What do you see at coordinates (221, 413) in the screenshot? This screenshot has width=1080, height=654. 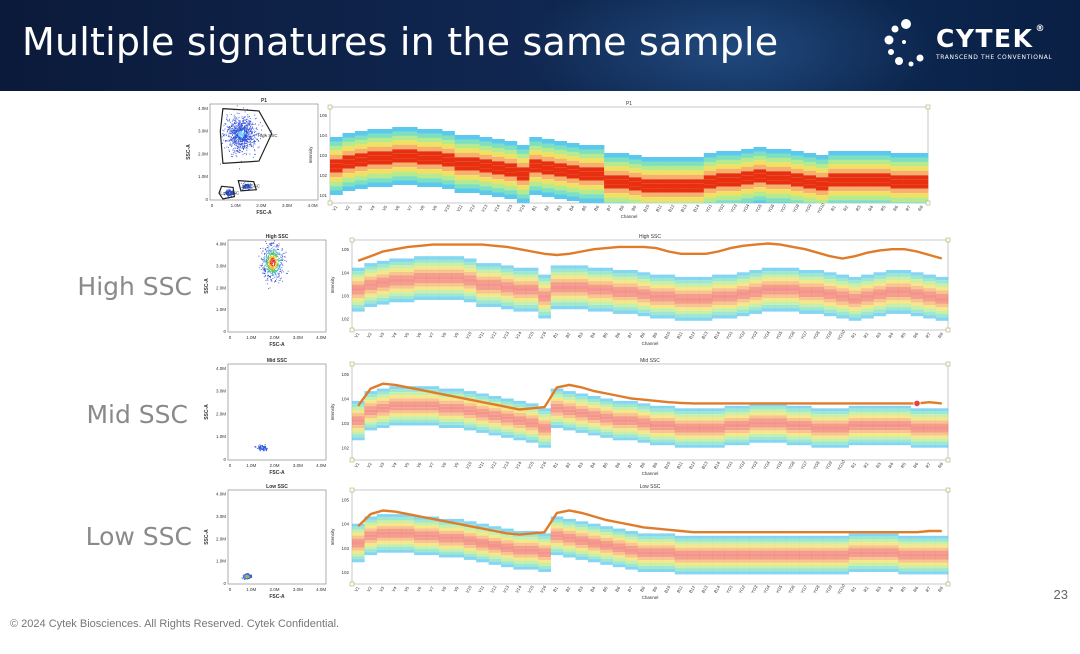 I see `y-tick-label: 2.0M` at bounding box center [221, 413].